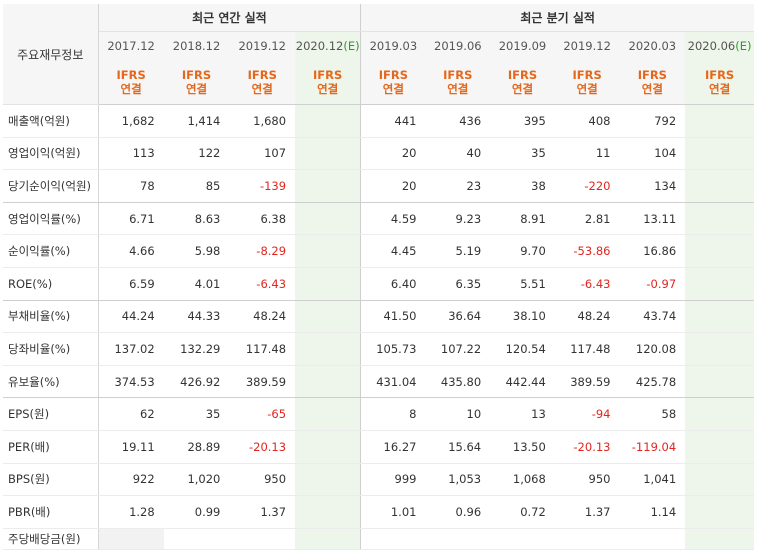 This screenshot has height=550, width=758. Describe the element at coordinates (131, 447) in the screenshot. I see `annual-value-cell: 19.11` at that location.